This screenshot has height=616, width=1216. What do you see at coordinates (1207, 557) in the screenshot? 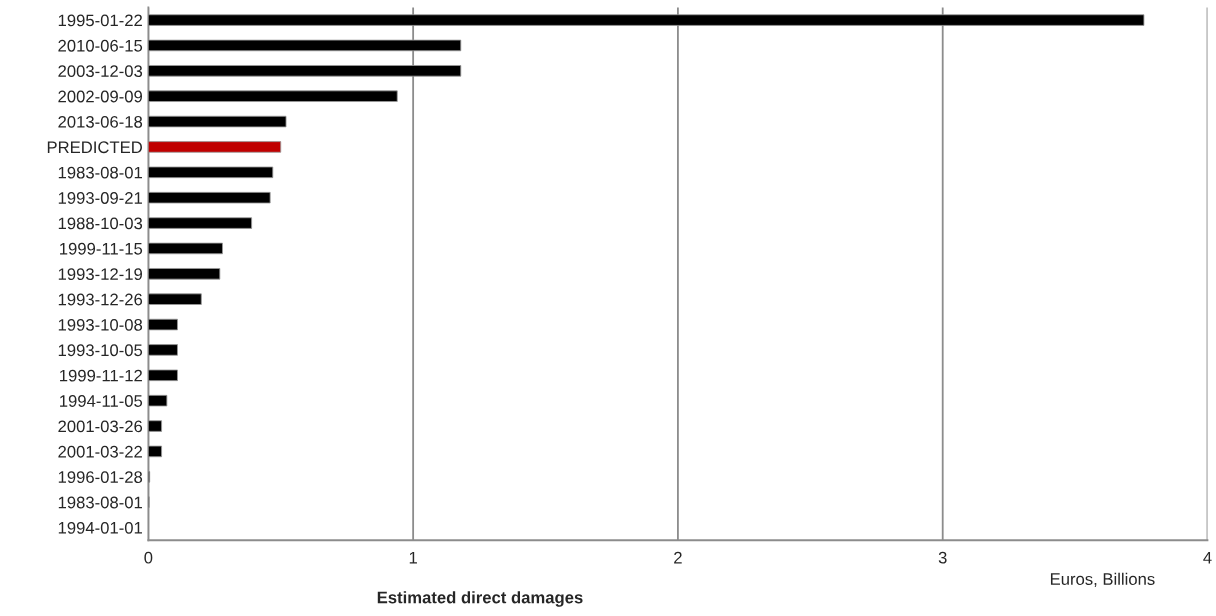
I see `x-tick-label: 4` at bounding box center [1207, 557].